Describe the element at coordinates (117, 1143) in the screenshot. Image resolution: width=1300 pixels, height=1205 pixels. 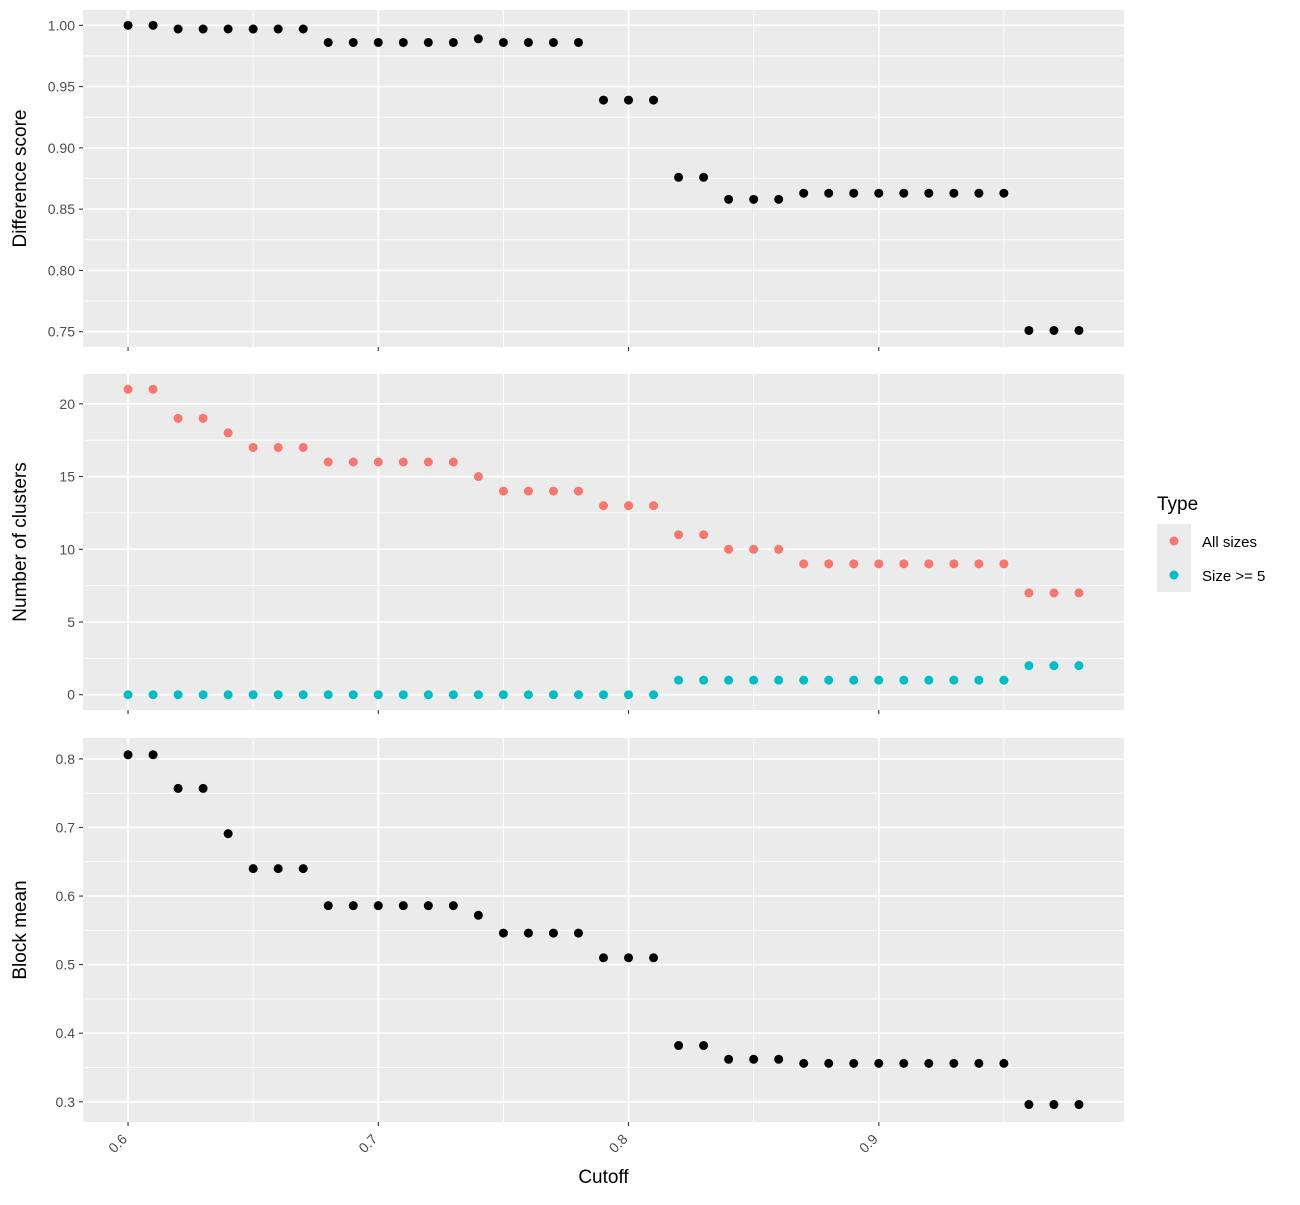
I see `x-tick-label: 0.6` at that location.